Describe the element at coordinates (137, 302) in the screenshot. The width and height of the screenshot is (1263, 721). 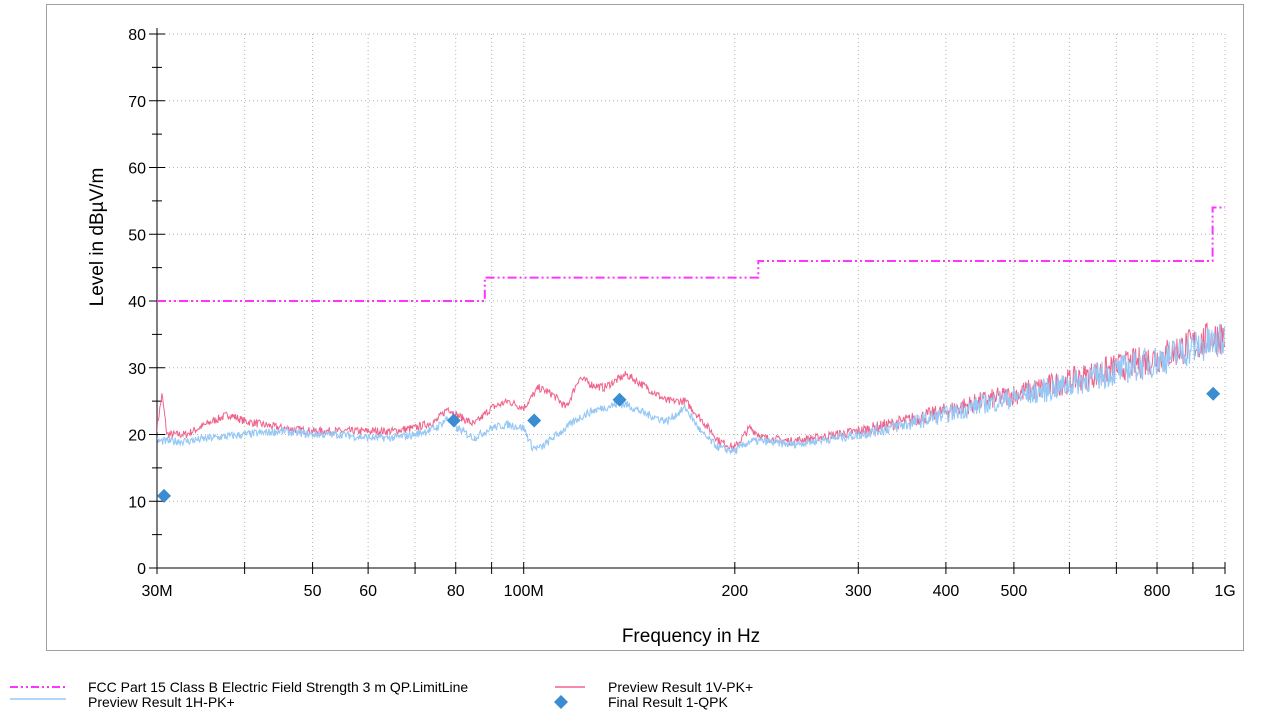
I see `y-tick-label: 40` at that location.